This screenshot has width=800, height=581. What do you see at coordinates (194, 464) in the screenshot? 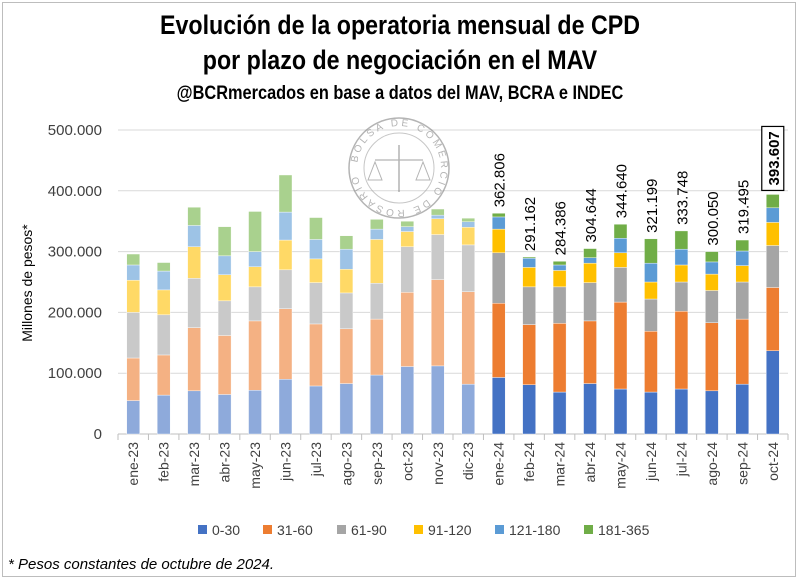
I see `x-tick-label: mar-23` at bounding box center [194, 464].